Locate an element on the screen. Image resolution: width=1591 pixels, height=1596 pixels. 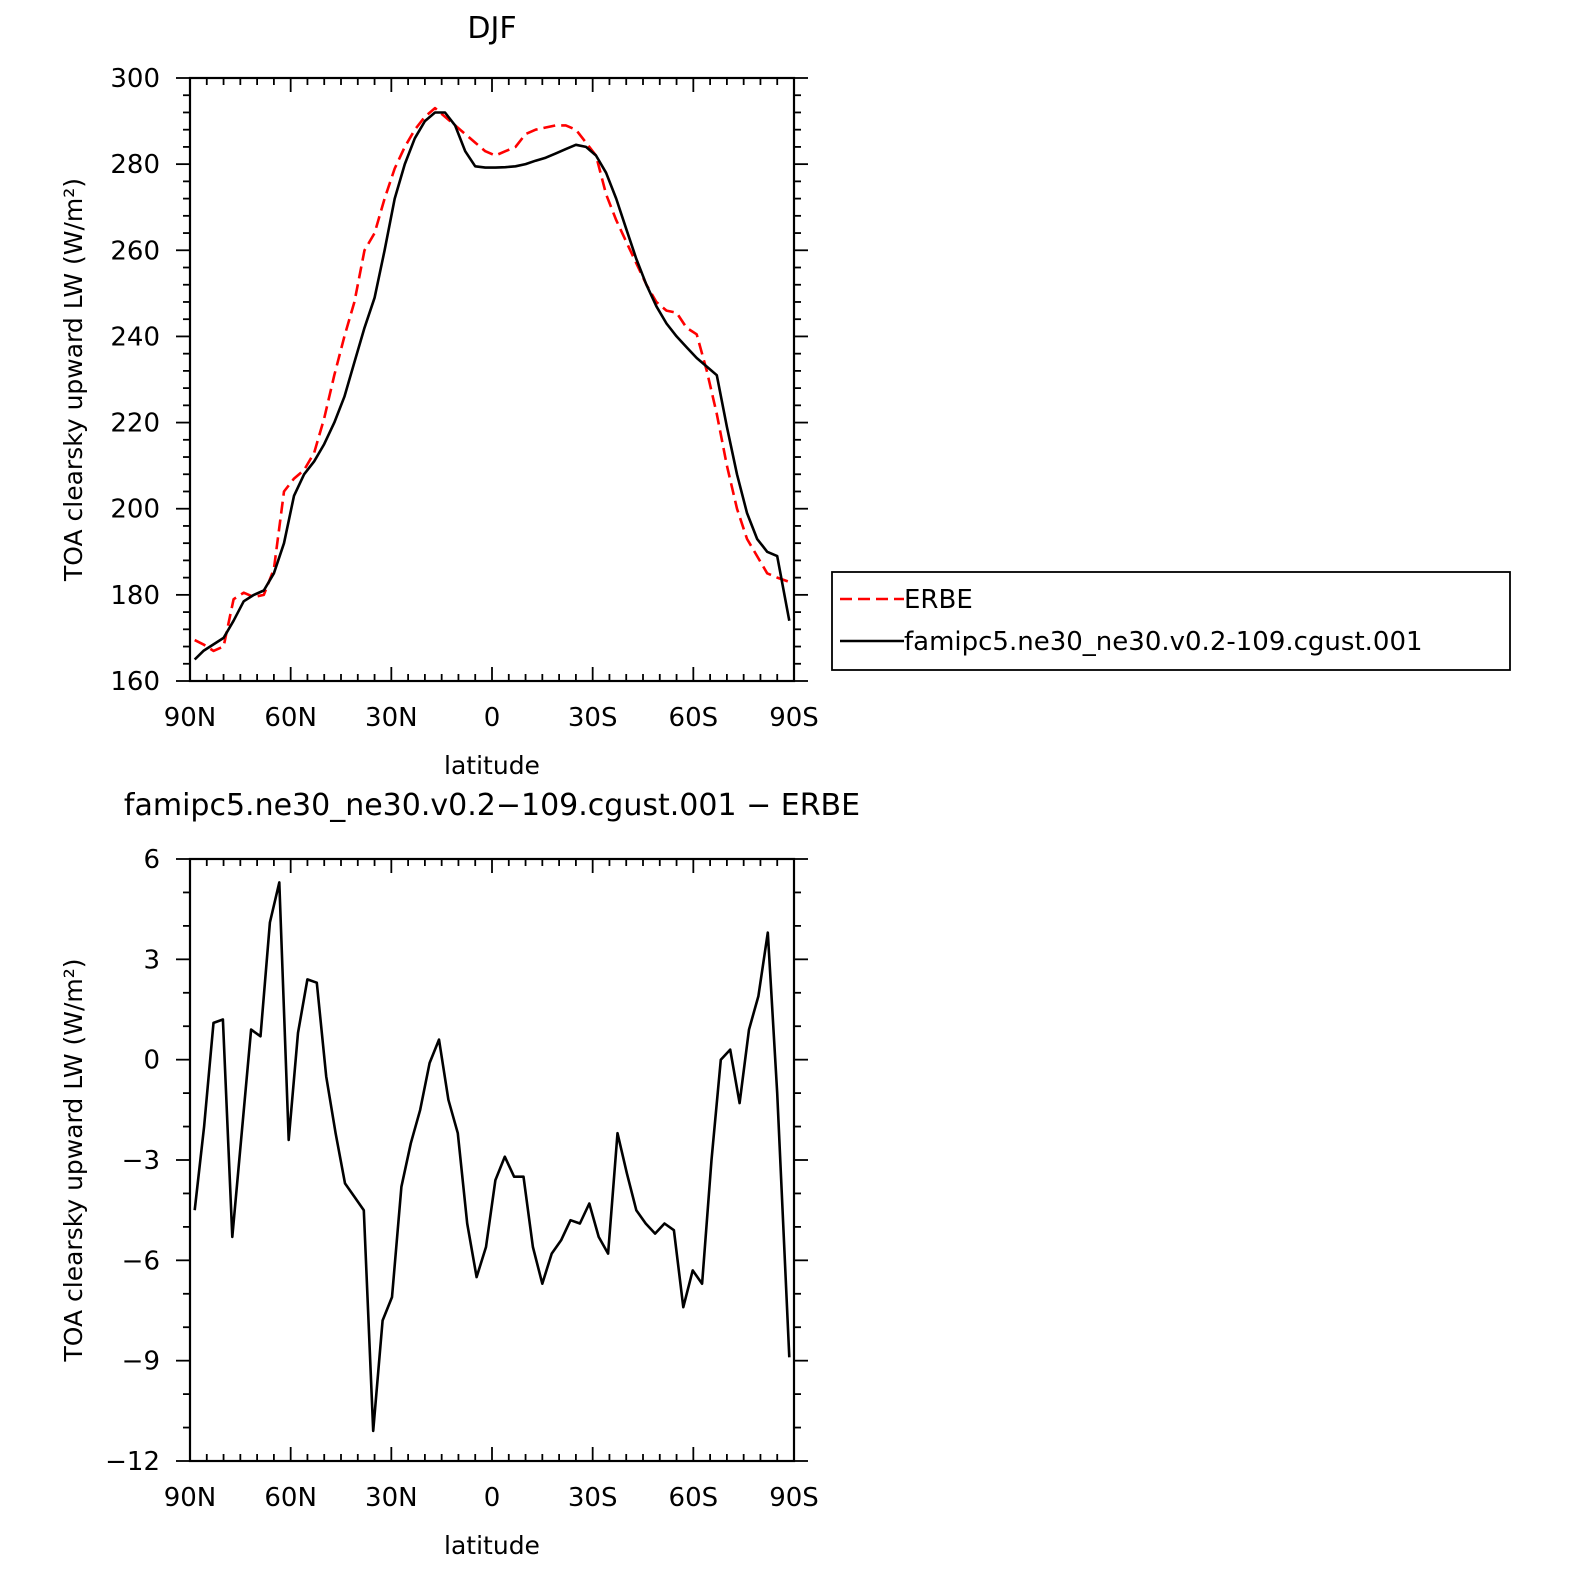
y-tick-label: 280 is located at coordinates (135, 165).